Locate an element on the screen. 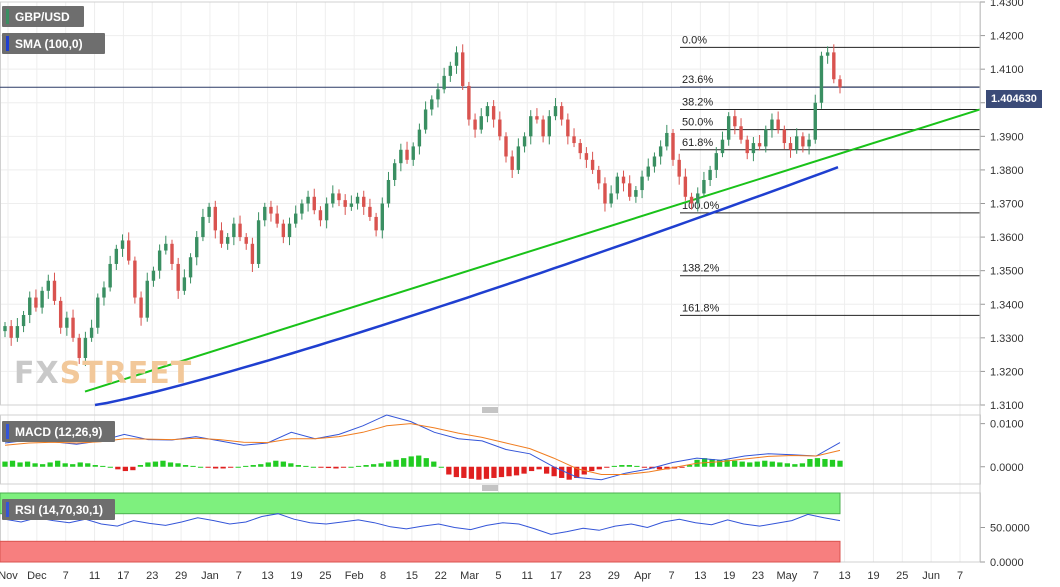  x-tick-label: 17 is located at coordinates (556, 576).